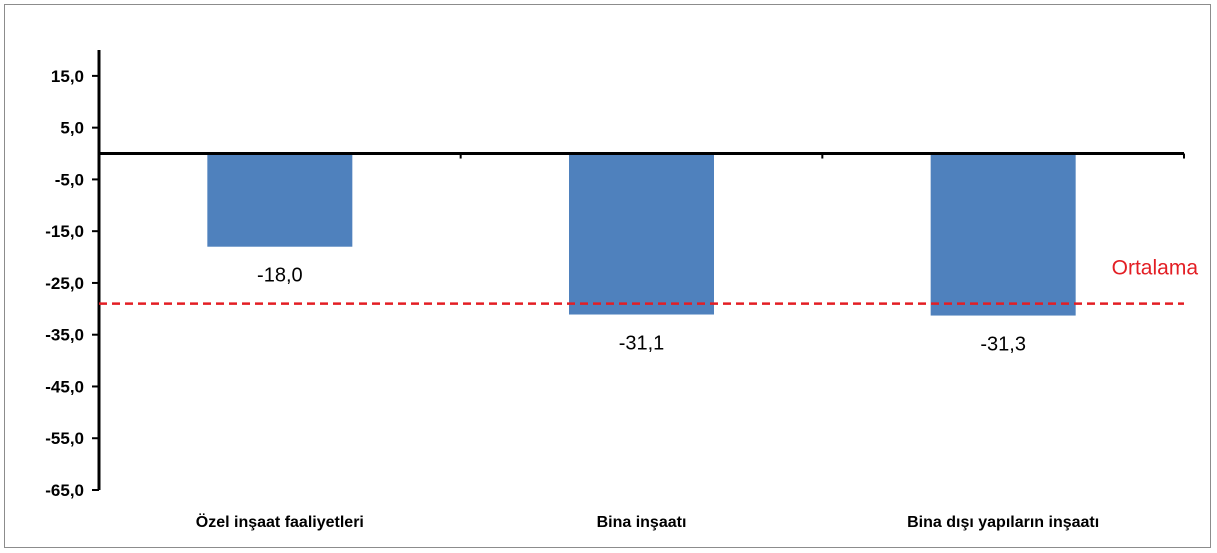 Image resolution: width=1217 pixels, height=553 pixels. Describe the element at coordinates (64, 438) in the screenshot. I see `y-tick-label: -55,0` at that location.